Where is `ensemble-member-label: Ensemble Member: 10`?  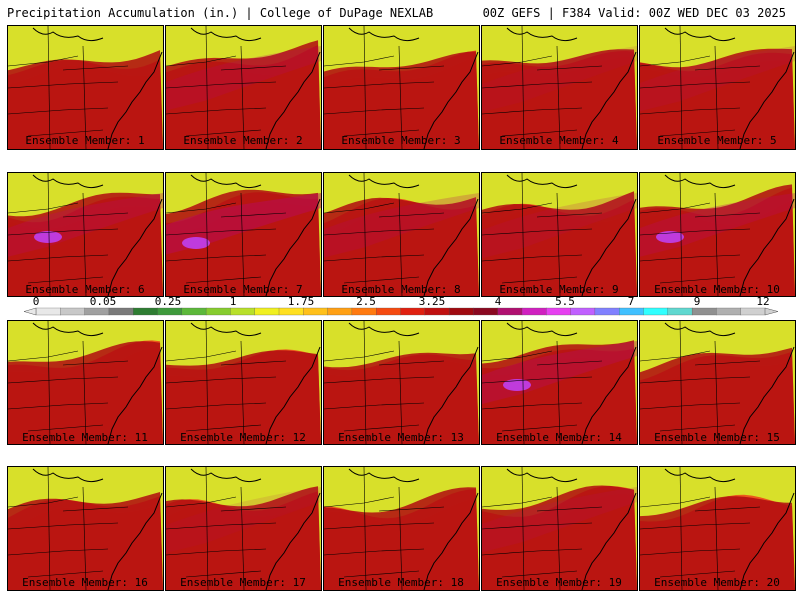 ensemble-member-label: Ensemble Member: 10 is located at coordinates (717, 289).